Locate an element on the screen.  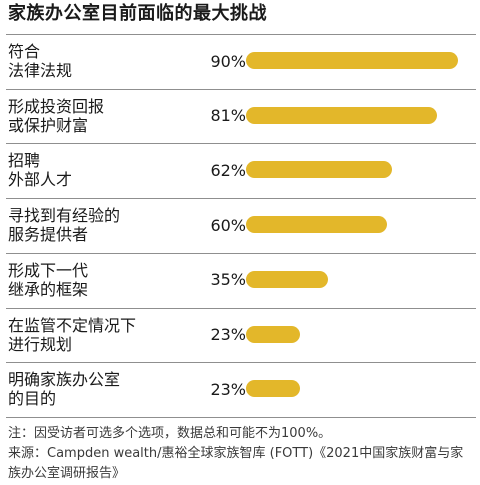
bar-row: 明确家族办公室 的目的 23% is located at coordinates (240, 389).